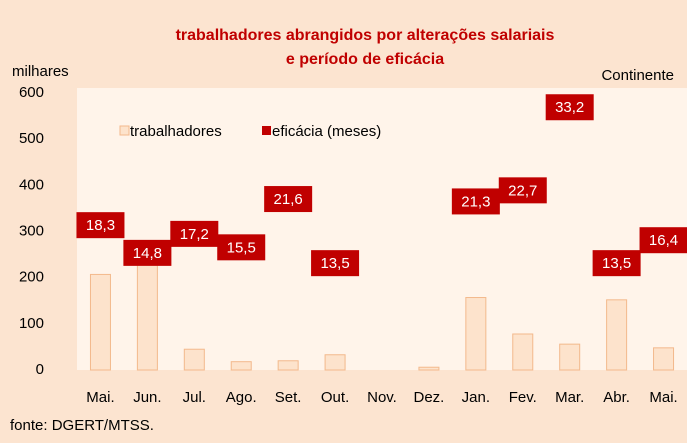 Image resolution: width=687 pixels, height=443 pixels. Describe the element at coordinates (194, 397) in the screenshot. I see `x-tick-label: Jul.` at that location.